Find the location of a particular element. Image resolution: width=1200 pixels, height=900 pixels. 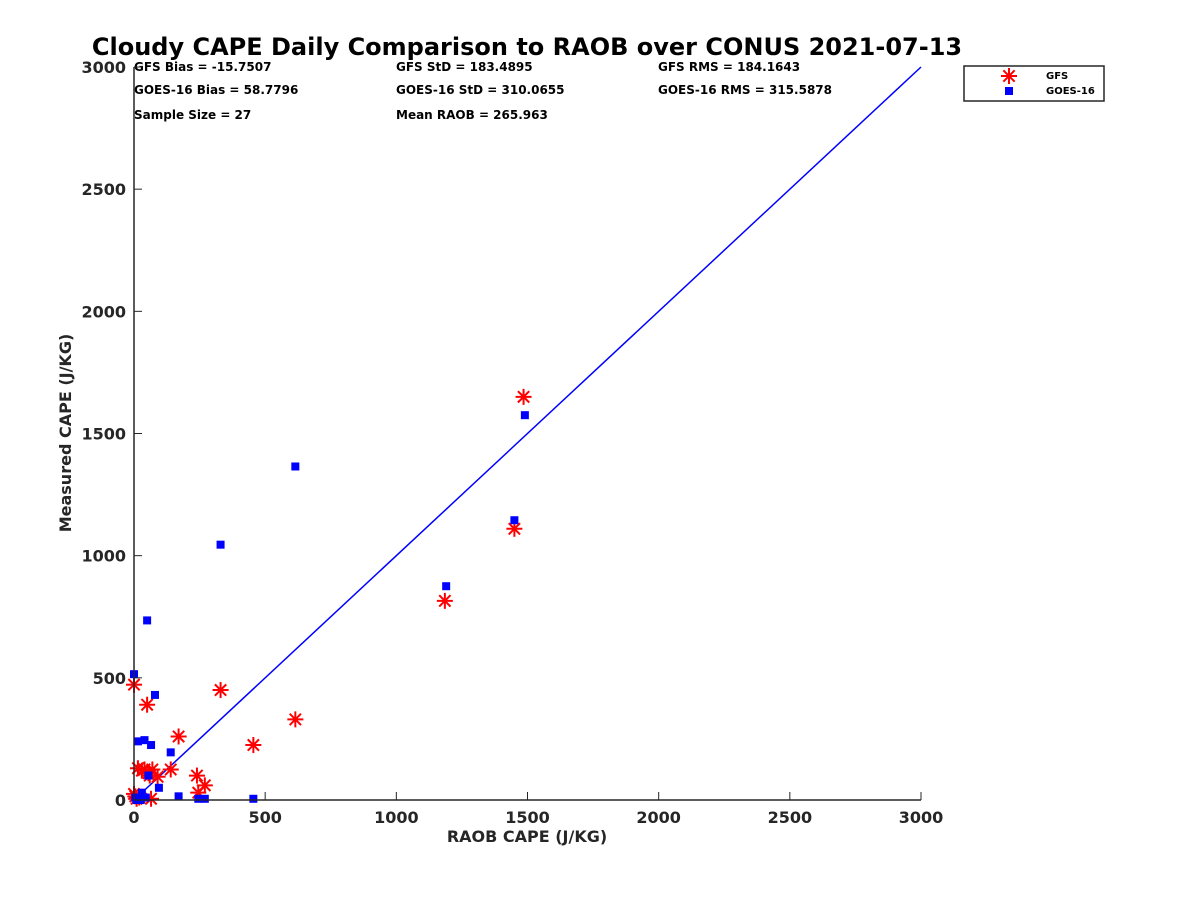

y-axis-label: Measured CAPE (J/KG) is located at coordinates (65, 433).